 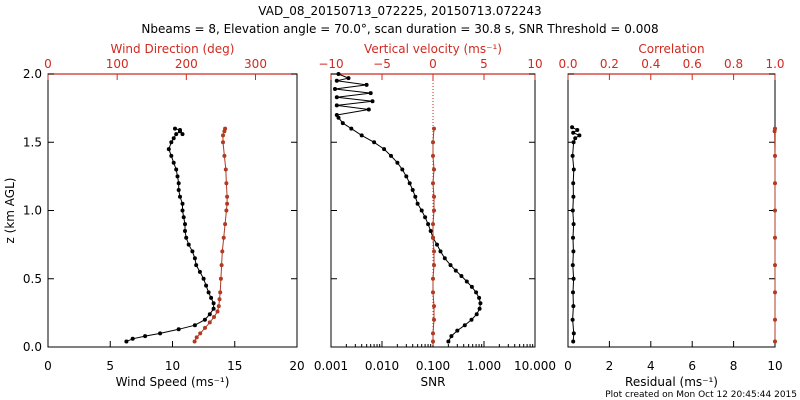 I want to click on bottom-tick-label: 1.000, so click(x=484, y=366).